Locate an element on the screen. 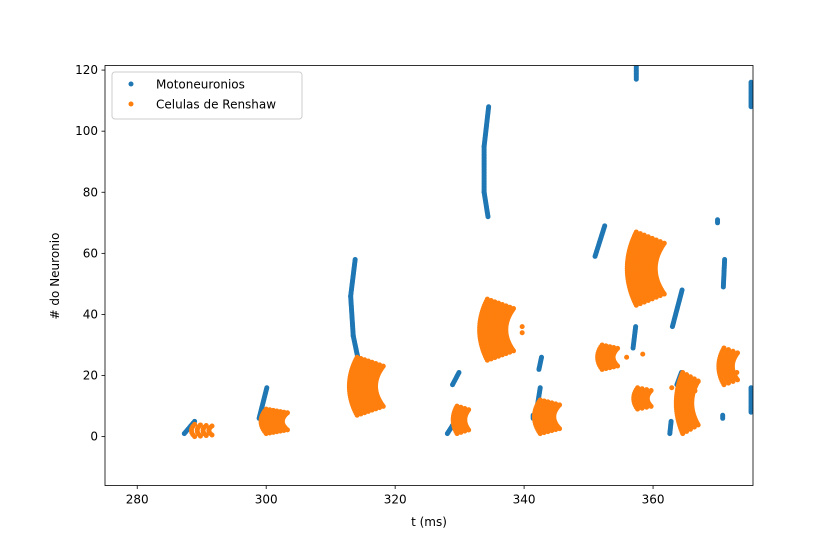  x-axis-ticks: 280 300 320 340 360 is located at coordinates (395, 496).